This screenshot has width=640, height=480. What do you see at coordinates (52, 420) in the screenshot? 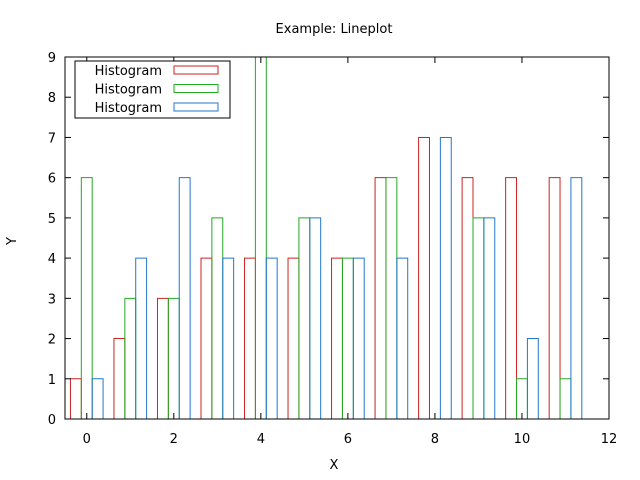
I see `y-tick-label: 0` at bounding box center [52, 420].